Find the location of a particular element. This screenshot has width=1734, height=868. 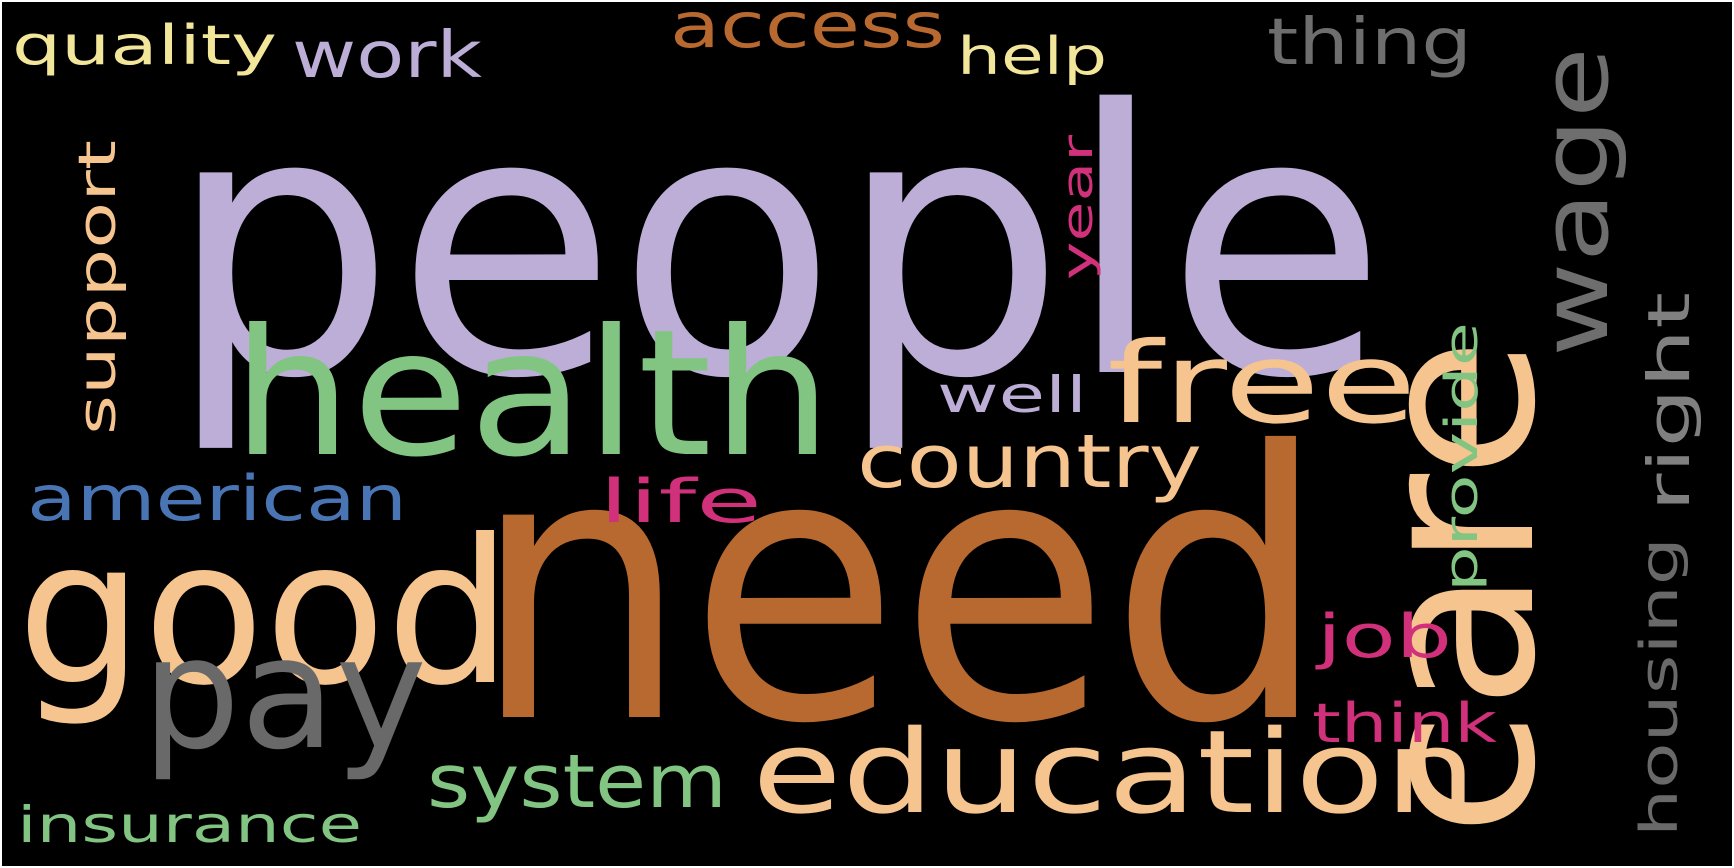

word-american: american is located at coordinates (217, 498).